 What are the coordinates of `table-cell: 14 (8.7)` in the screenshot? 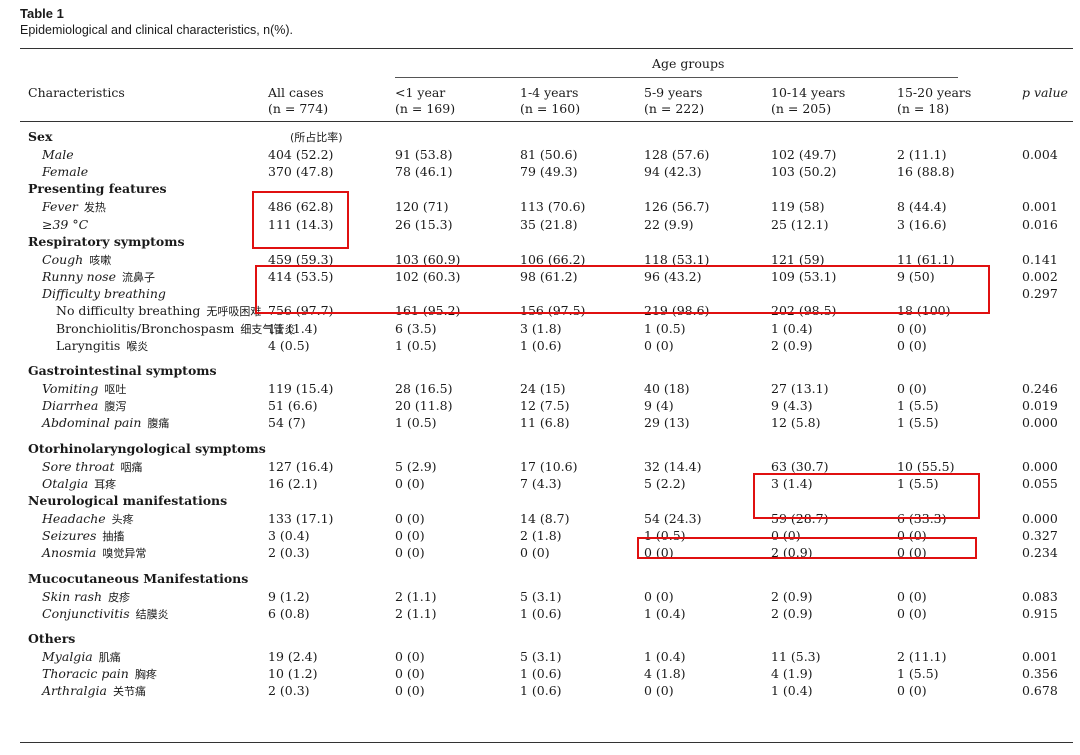 It's located at (545, 518).